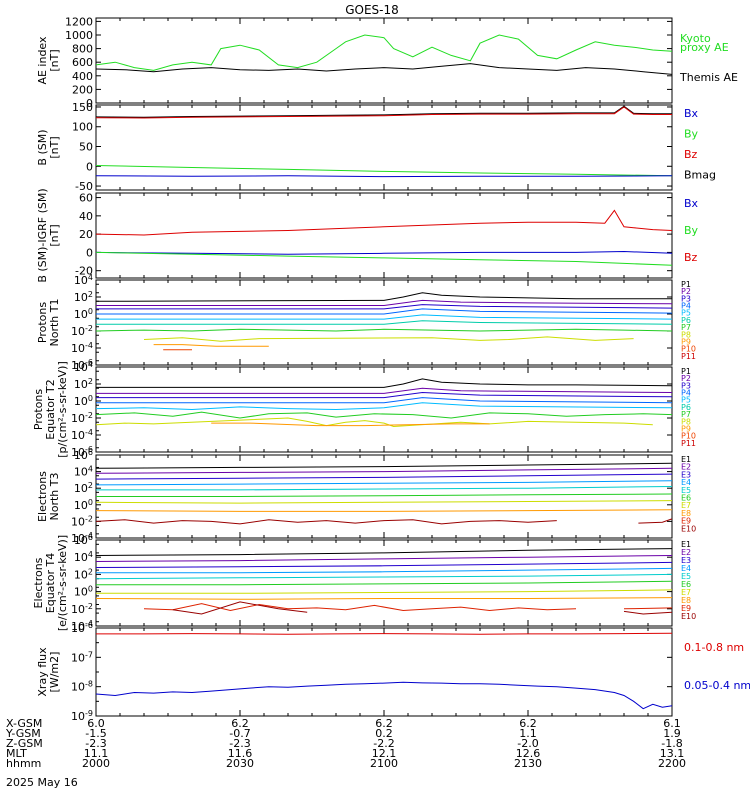 This screenshot has height=800, width=750. I want to click on legend-entry: P4, so click(686, 393).